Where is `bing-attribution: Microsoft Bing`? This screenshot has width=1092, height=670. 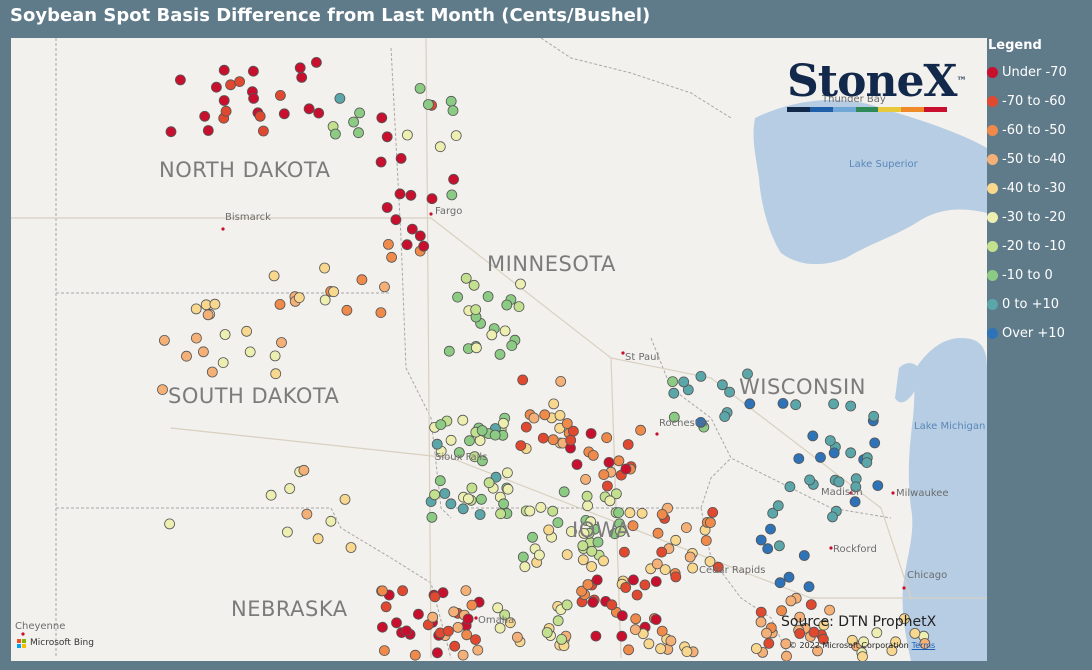 bing-attribution: Microsoft Bing is located at coordinates (55, 643).